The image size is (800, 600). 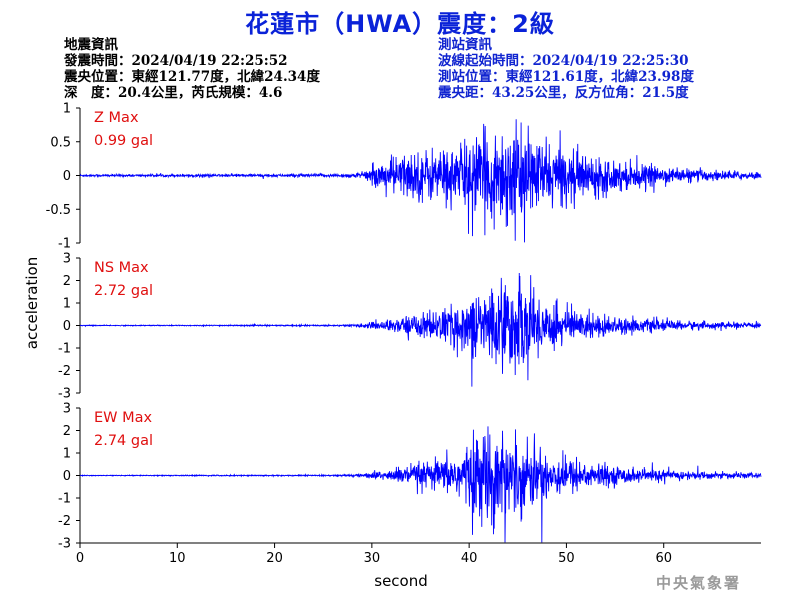 I want to click on waveform-start-time: 波線起始時間：2024/04/19 22:25:30, so click(x=563, y=61).